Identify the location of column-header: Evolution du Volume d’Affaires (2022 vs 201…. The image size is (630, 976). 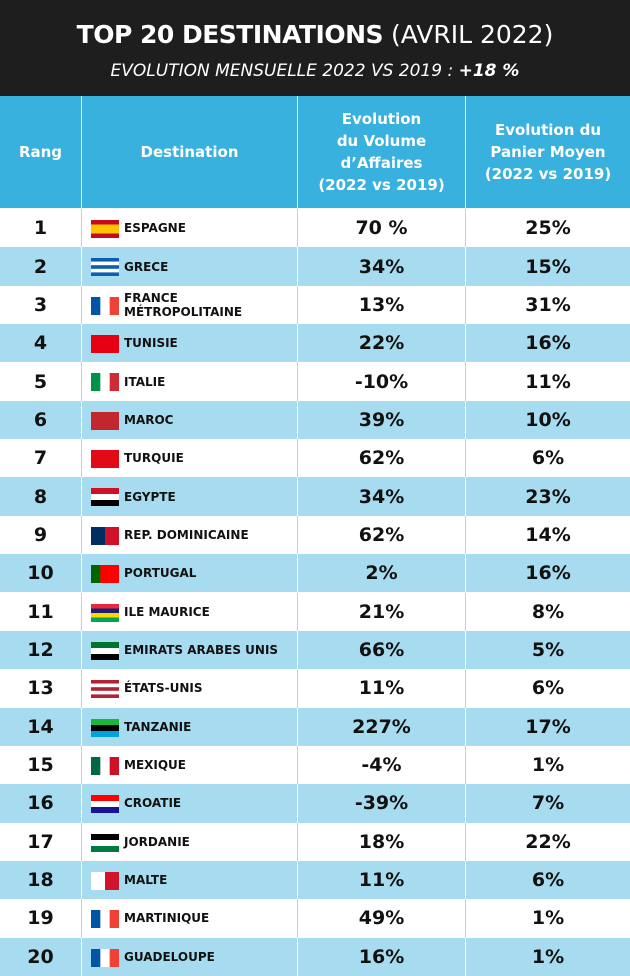
(382, 152).